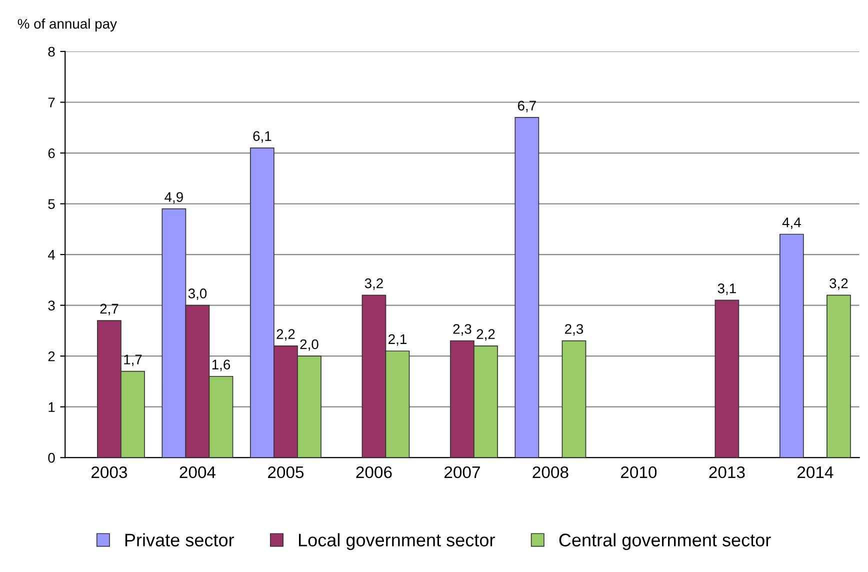  What do you see at coordinates (309, 345) in the screenshot?
I see `data-label: 2,0` at bounding box center [309, 345].